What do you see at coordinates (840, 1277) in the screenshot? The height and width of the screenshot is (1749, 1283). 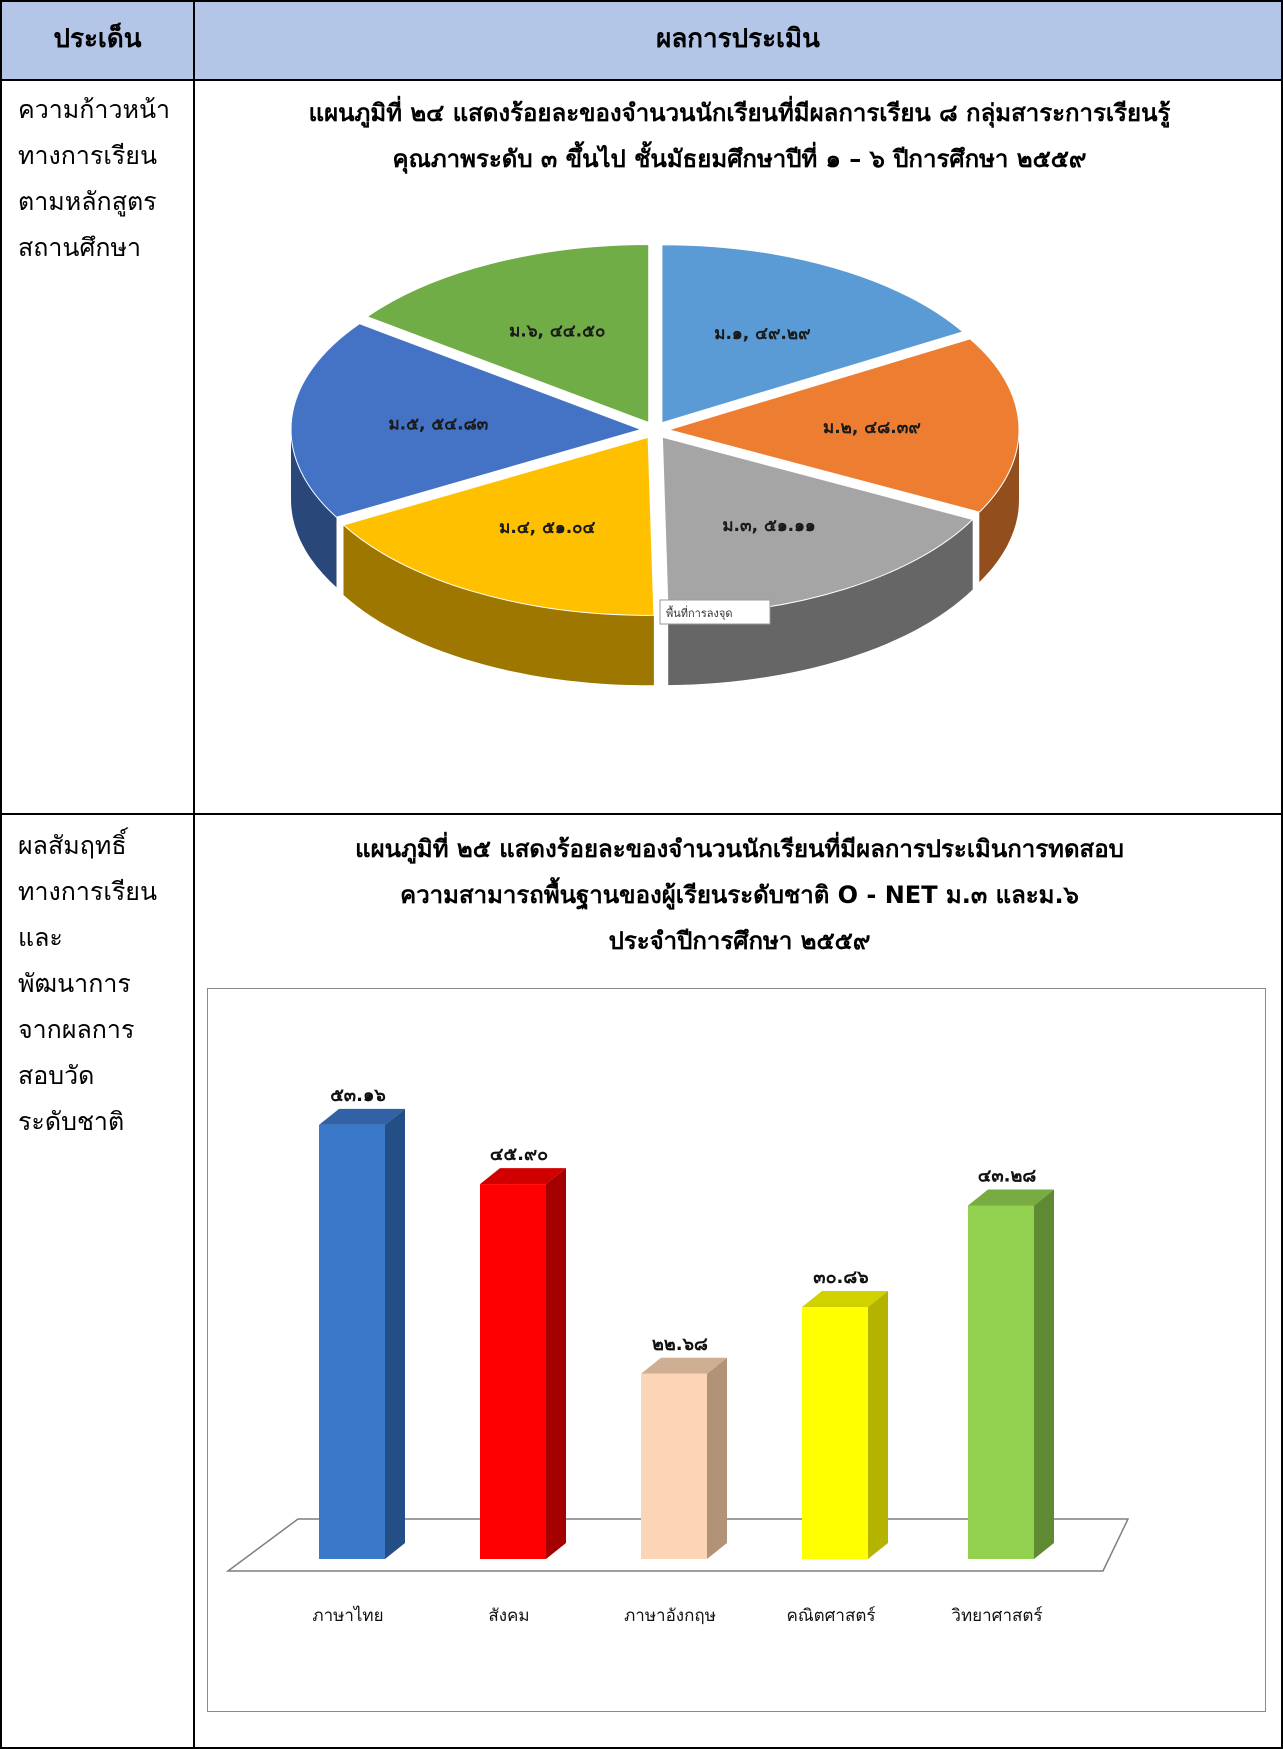 I see `bar-value-label: ๓๐.๘๖` at bounding box center [840, 1277].